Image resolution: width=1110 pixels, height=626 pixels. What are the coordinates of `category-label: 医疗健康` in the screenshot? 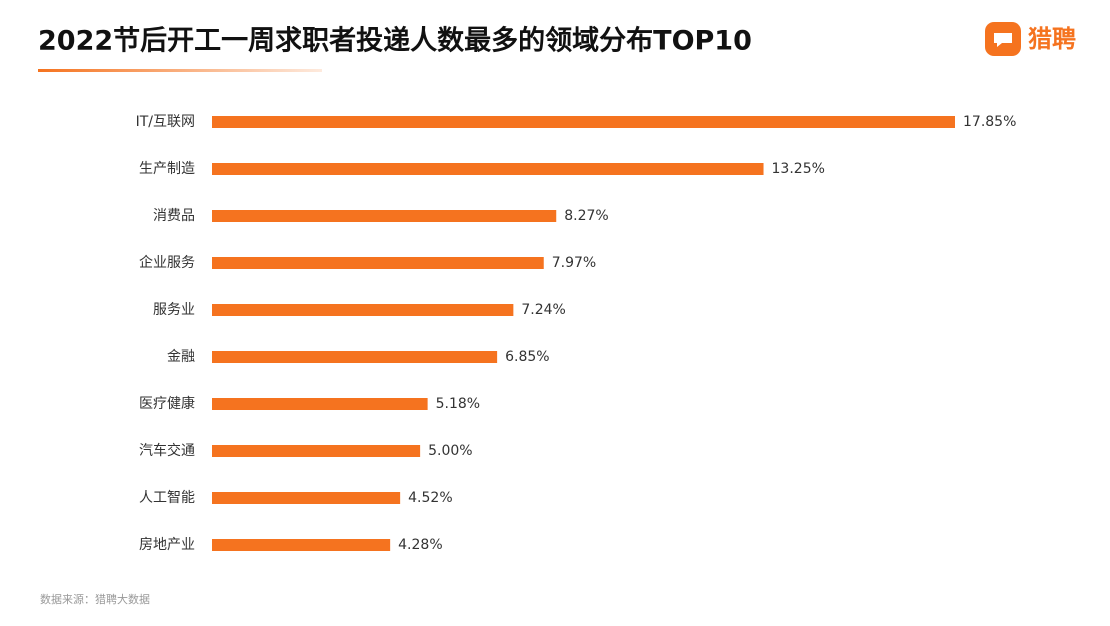 It's located at (167, 403).